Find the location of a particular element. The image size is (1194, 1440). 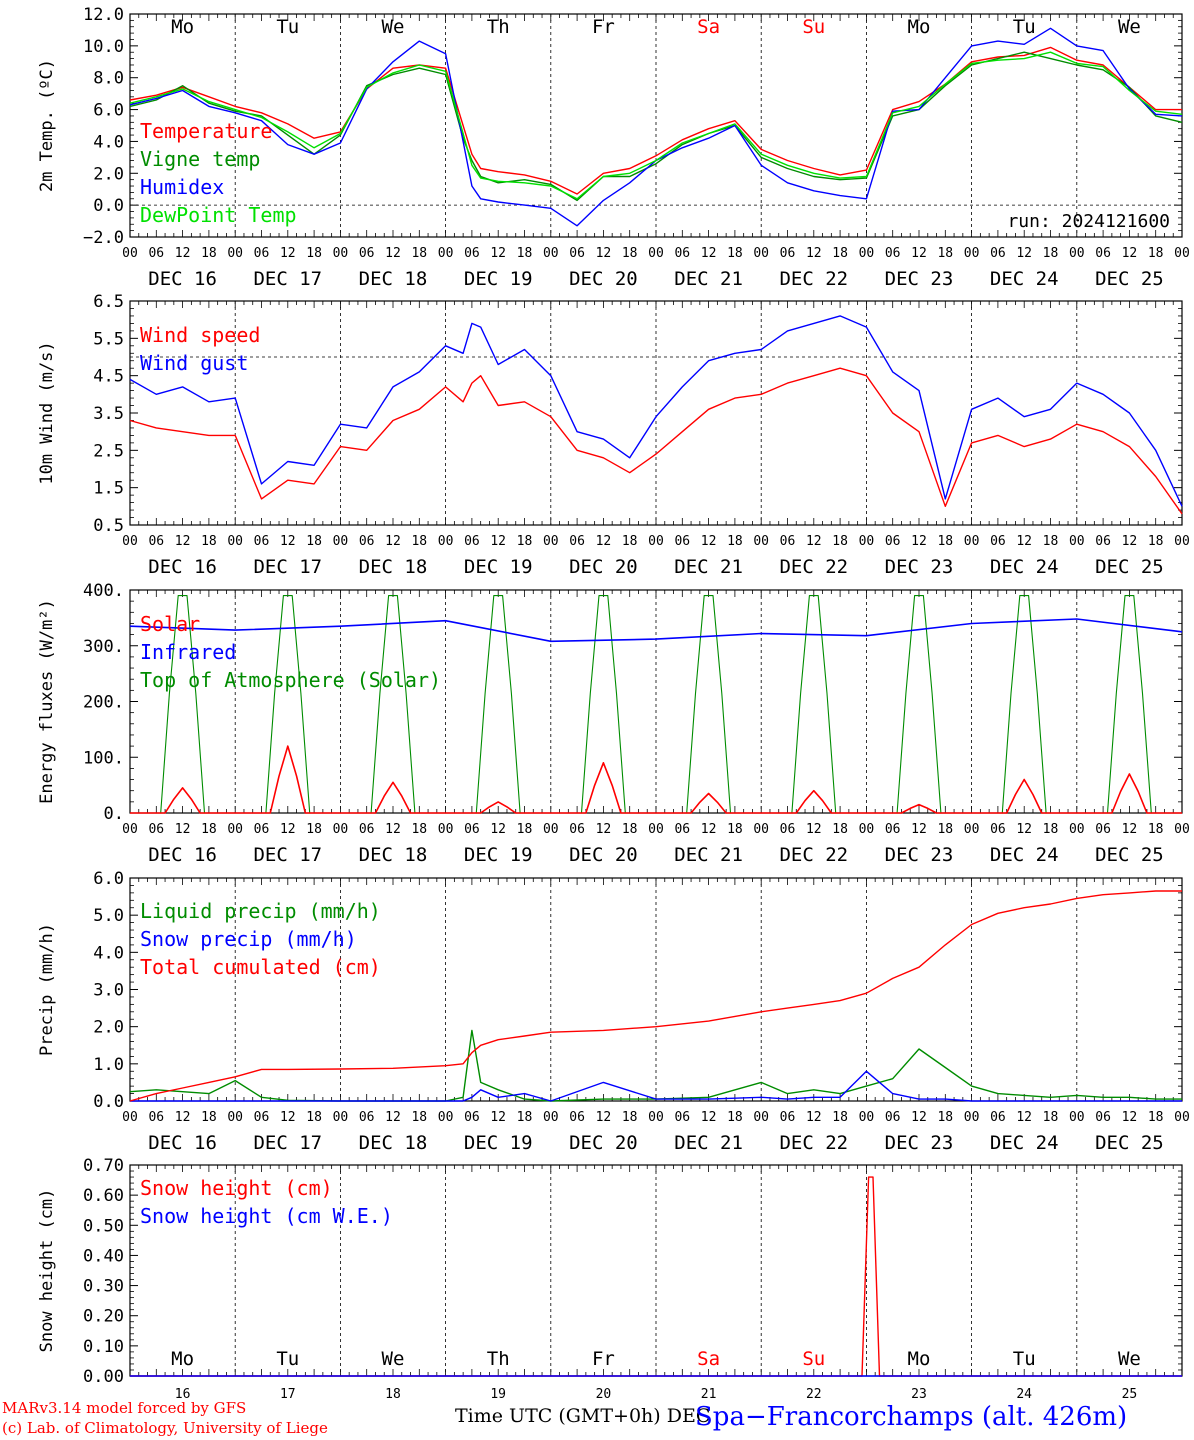

y-tick-label: 0.40 is located at coordinates (103, 1256).